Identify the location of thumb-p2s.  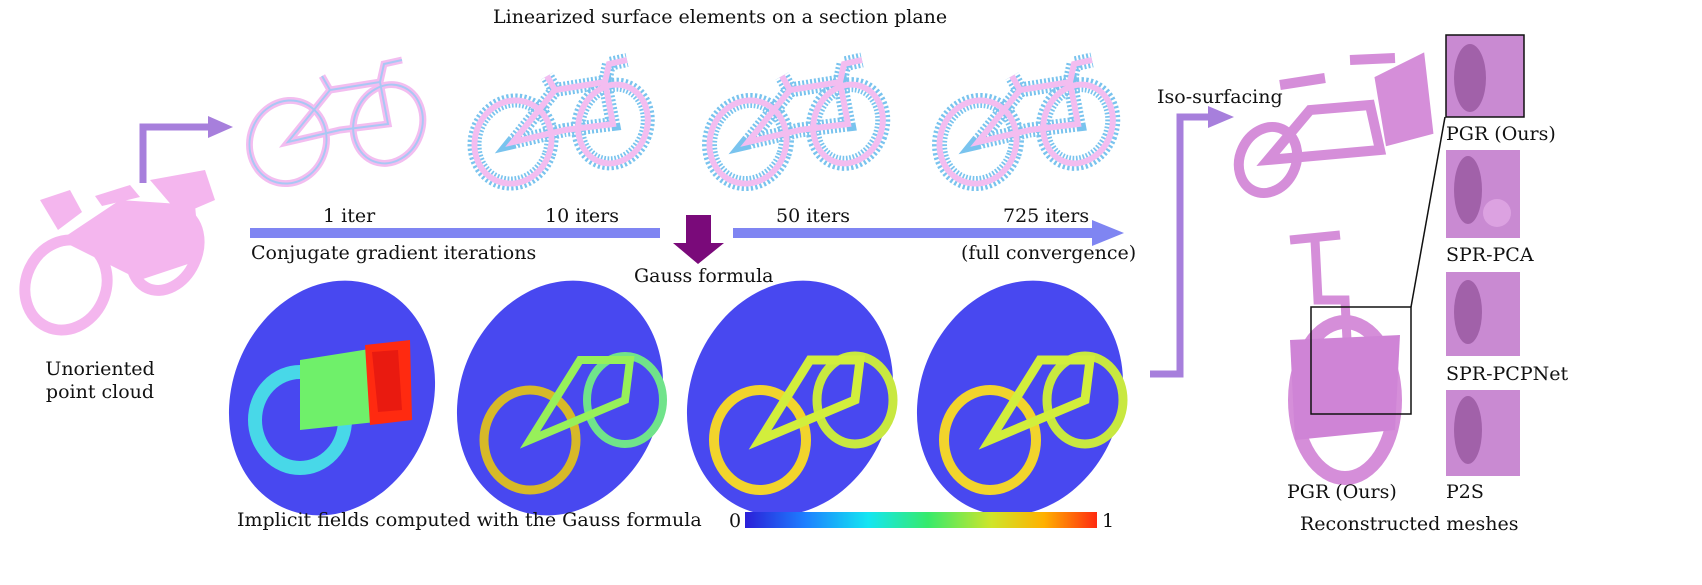
(1483, 433).